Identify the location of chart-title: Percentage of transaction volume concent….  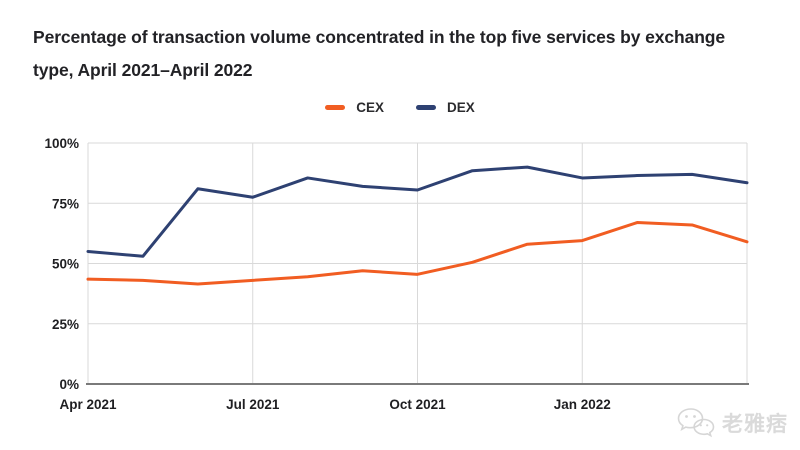
(379, 53).